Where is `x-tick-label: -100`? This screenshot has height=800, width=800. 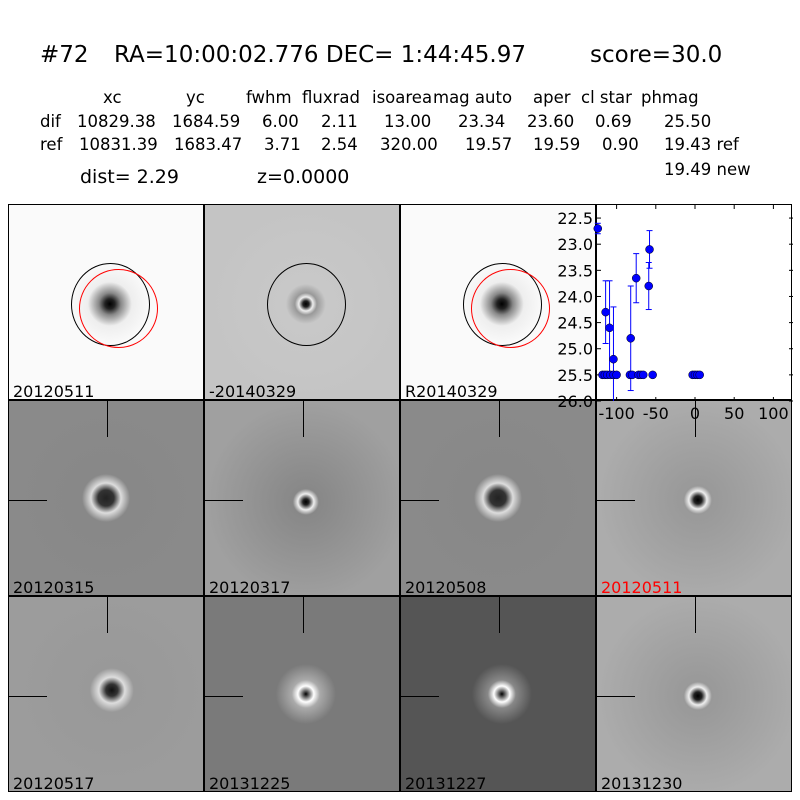
x-tick-label: -100 is located at coordinates (616, 413).